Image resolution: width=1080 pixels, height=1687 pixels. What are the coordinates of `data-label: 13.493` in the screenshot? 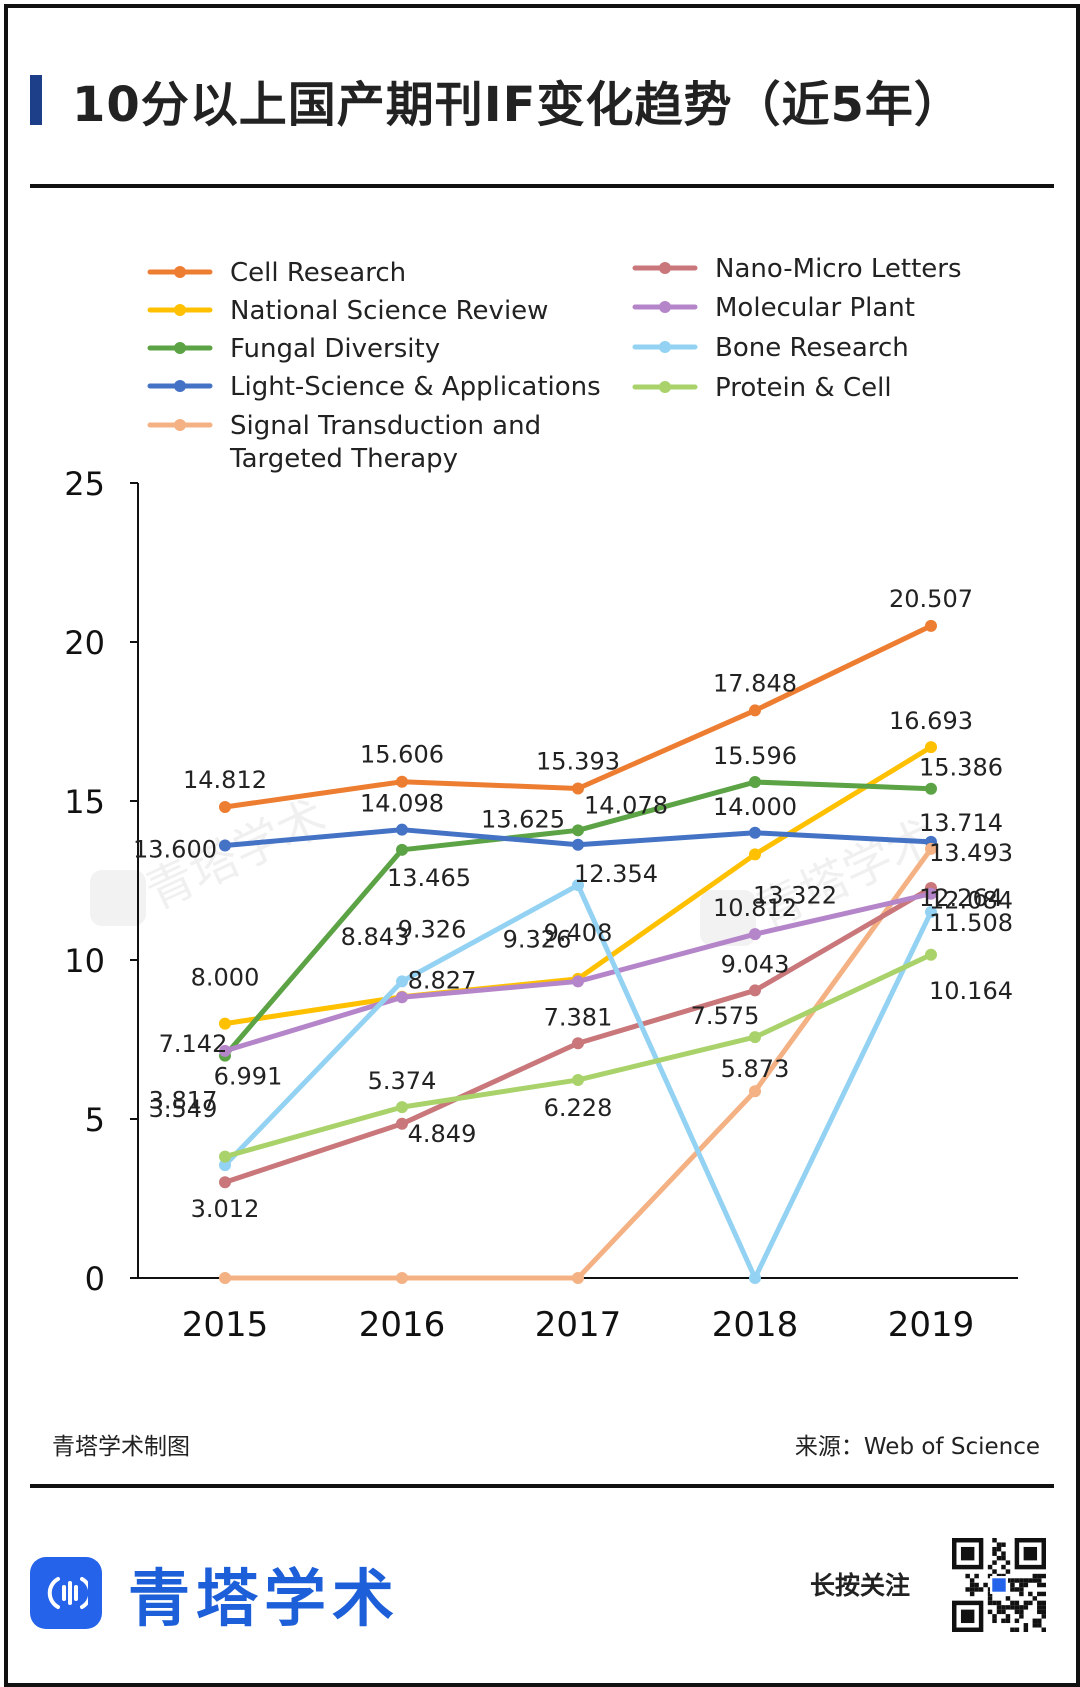 It's located at (971, 853).